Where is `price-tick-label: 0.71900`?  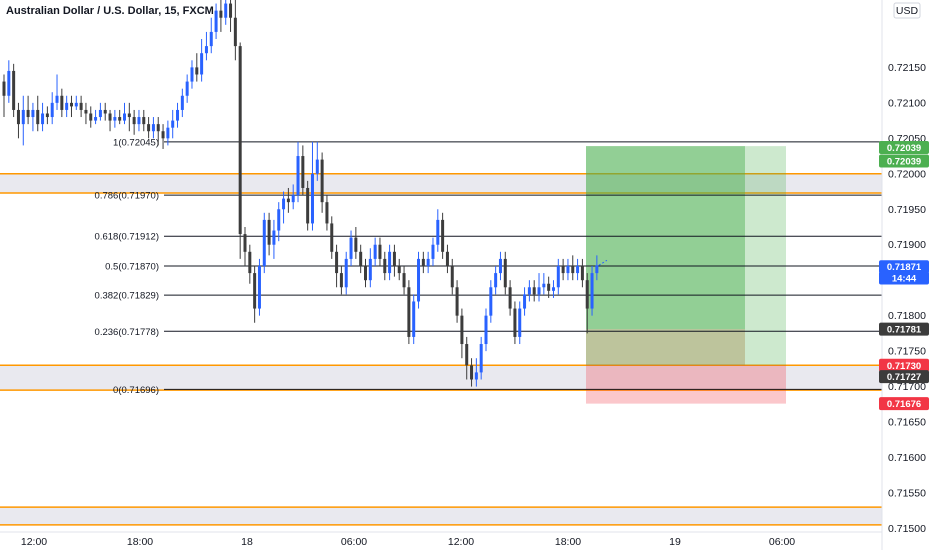 price-tick-label: 0.71900 is located at coordinates (907, 245).